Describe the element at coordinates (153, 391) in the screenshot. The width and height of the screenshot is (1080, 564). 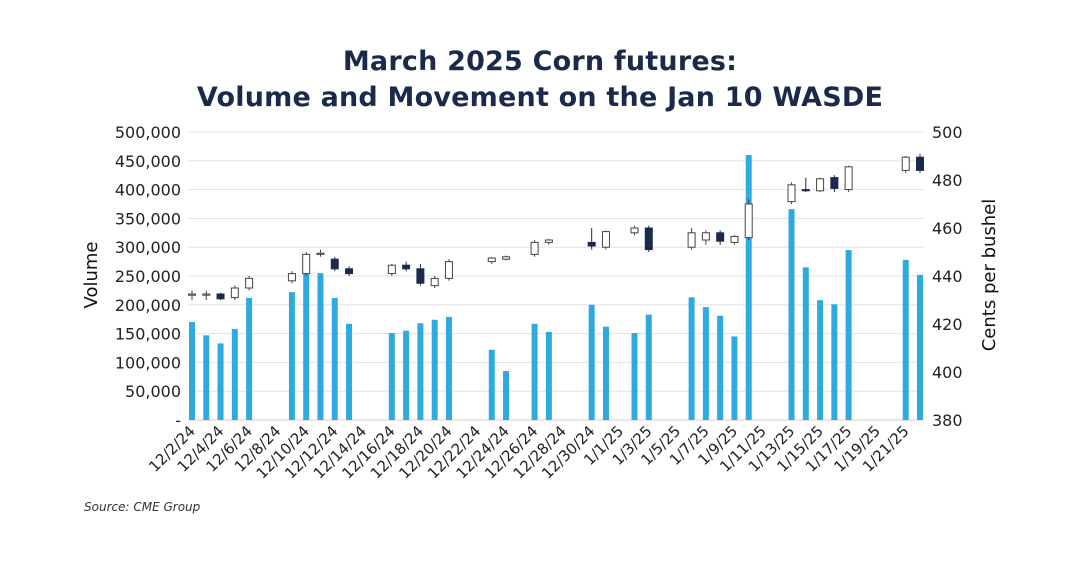
I see `left-tick-label: 50,000` at that location.